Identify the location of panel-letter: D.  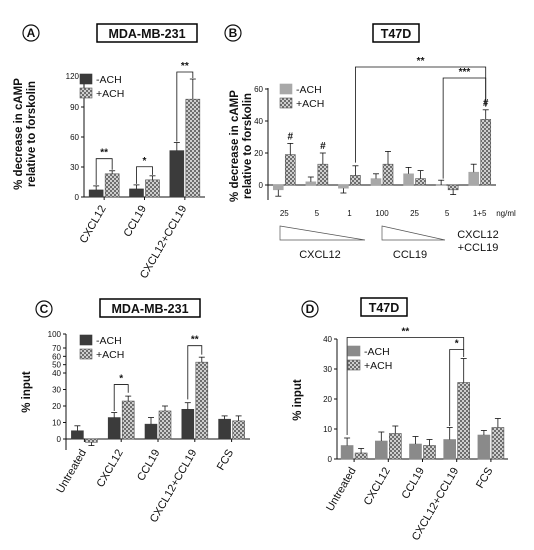
(310, 309).